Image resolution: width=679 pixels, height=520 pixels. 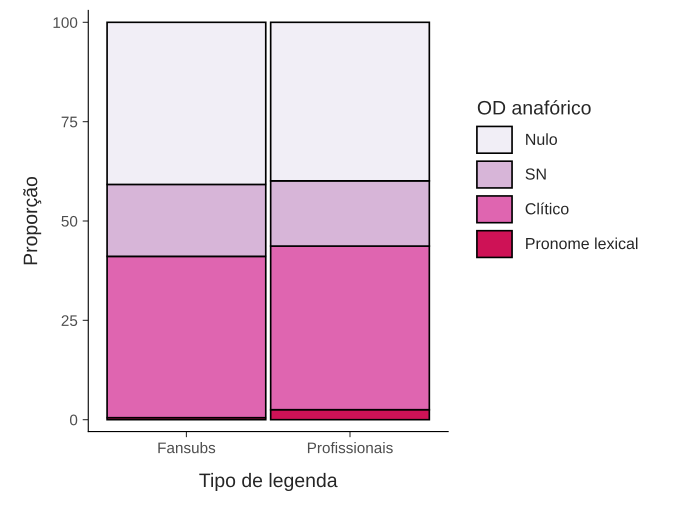 What do you see at coordinates (69, 221) in the screenshot?
I see `y-tick-label: 50` at bounding box center [69, 221].